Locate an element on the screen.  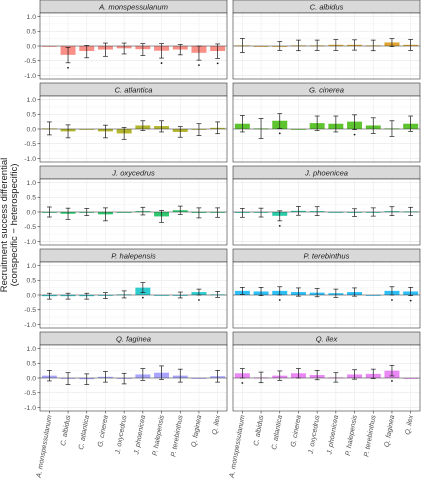
facet-strip-label: P. halepensis is located at coordinates (133, 256).